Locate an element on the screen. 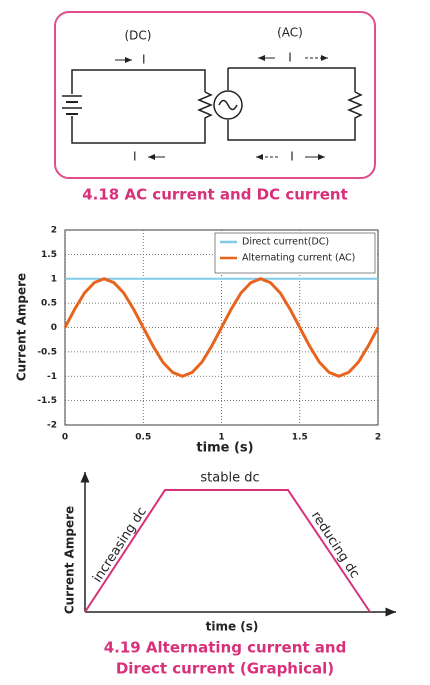 The image size is (430, 685). legend-label: Direct current(DC) is located at coordinates (285, 242).